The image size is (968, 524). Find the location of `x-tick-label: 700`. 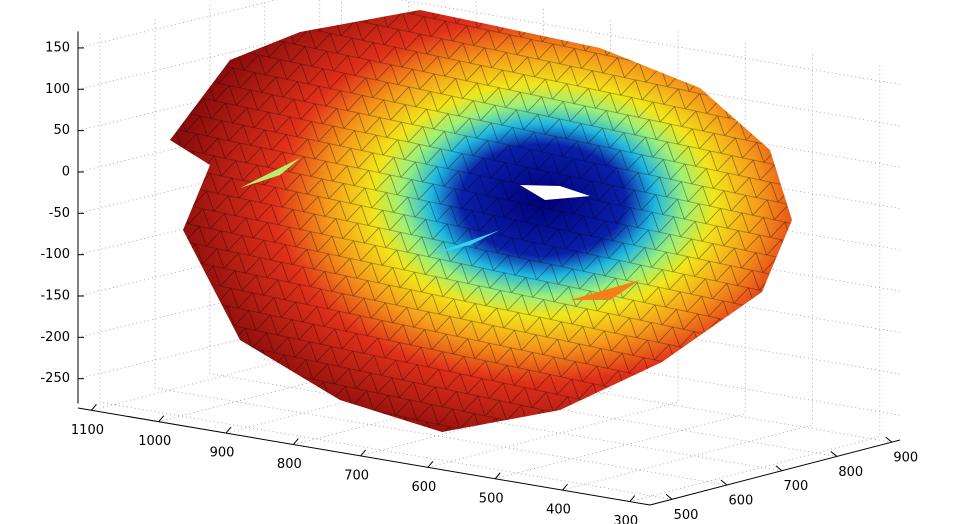

x-tick-label: 700 is located at coordinates (356, 475).